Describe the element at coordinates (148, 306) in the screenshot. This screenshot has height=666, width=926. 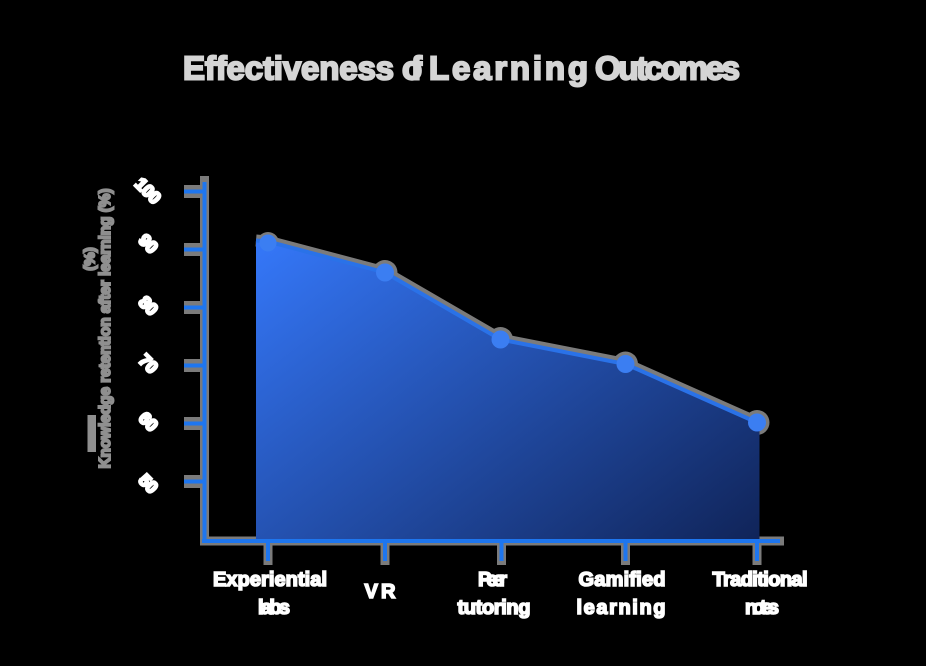
I see `svg-text: 80` at that location.